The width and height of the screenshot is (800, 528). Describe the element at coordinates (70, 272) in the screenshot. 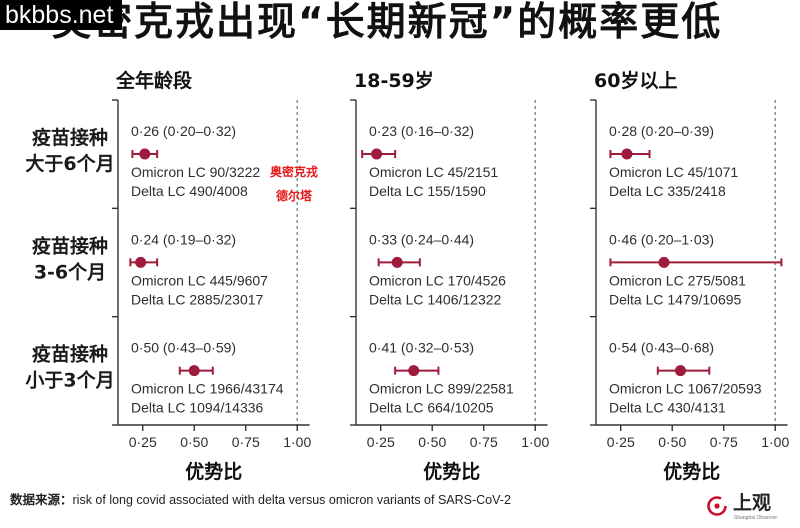

I see `row-label-line2: 3-6个月` at that location.